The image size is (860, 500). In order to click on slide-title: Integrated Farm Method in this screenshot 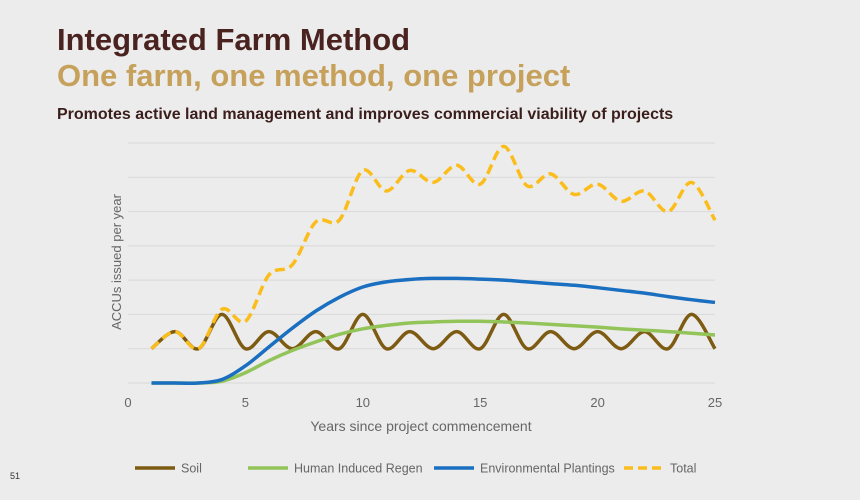, I will do `click(234, 39)`.